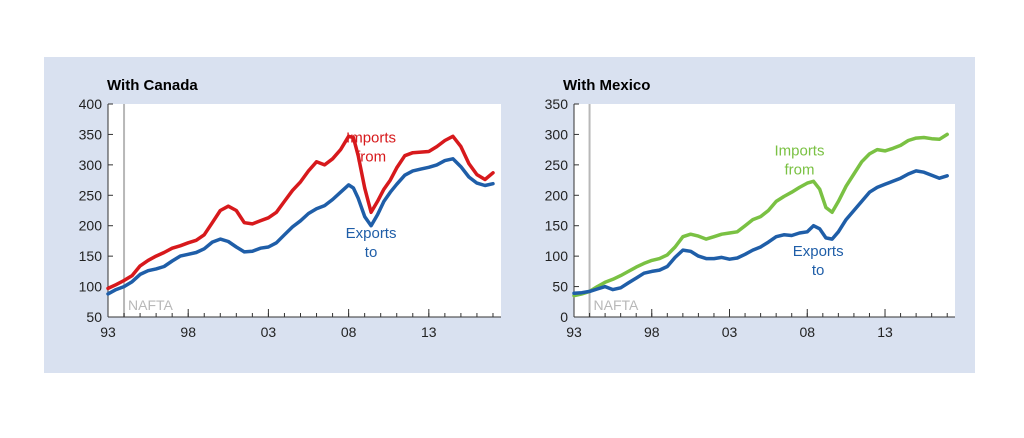  Describe the element at coordinates (91, 104) in the screenshot. I see `y-tick-label: 400` at that location.